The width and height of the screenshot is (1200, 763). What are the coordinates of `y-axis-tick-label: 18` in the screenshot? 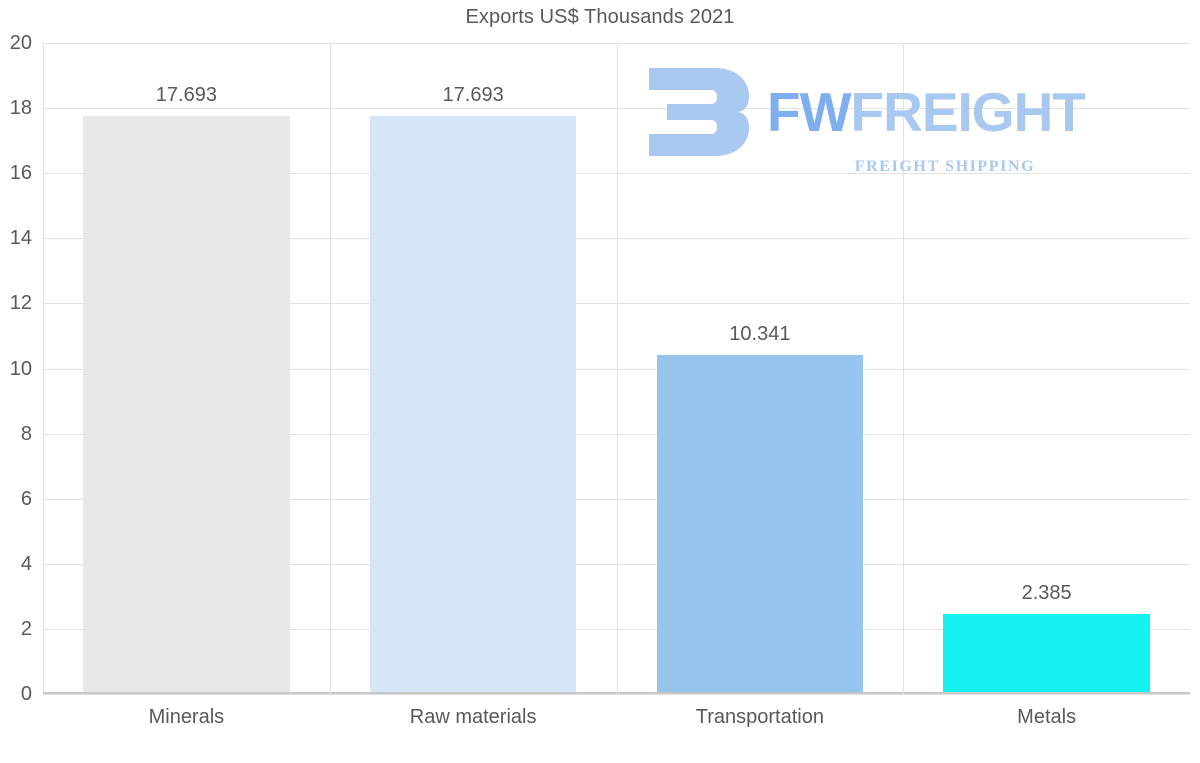 It's located at (20, 108).